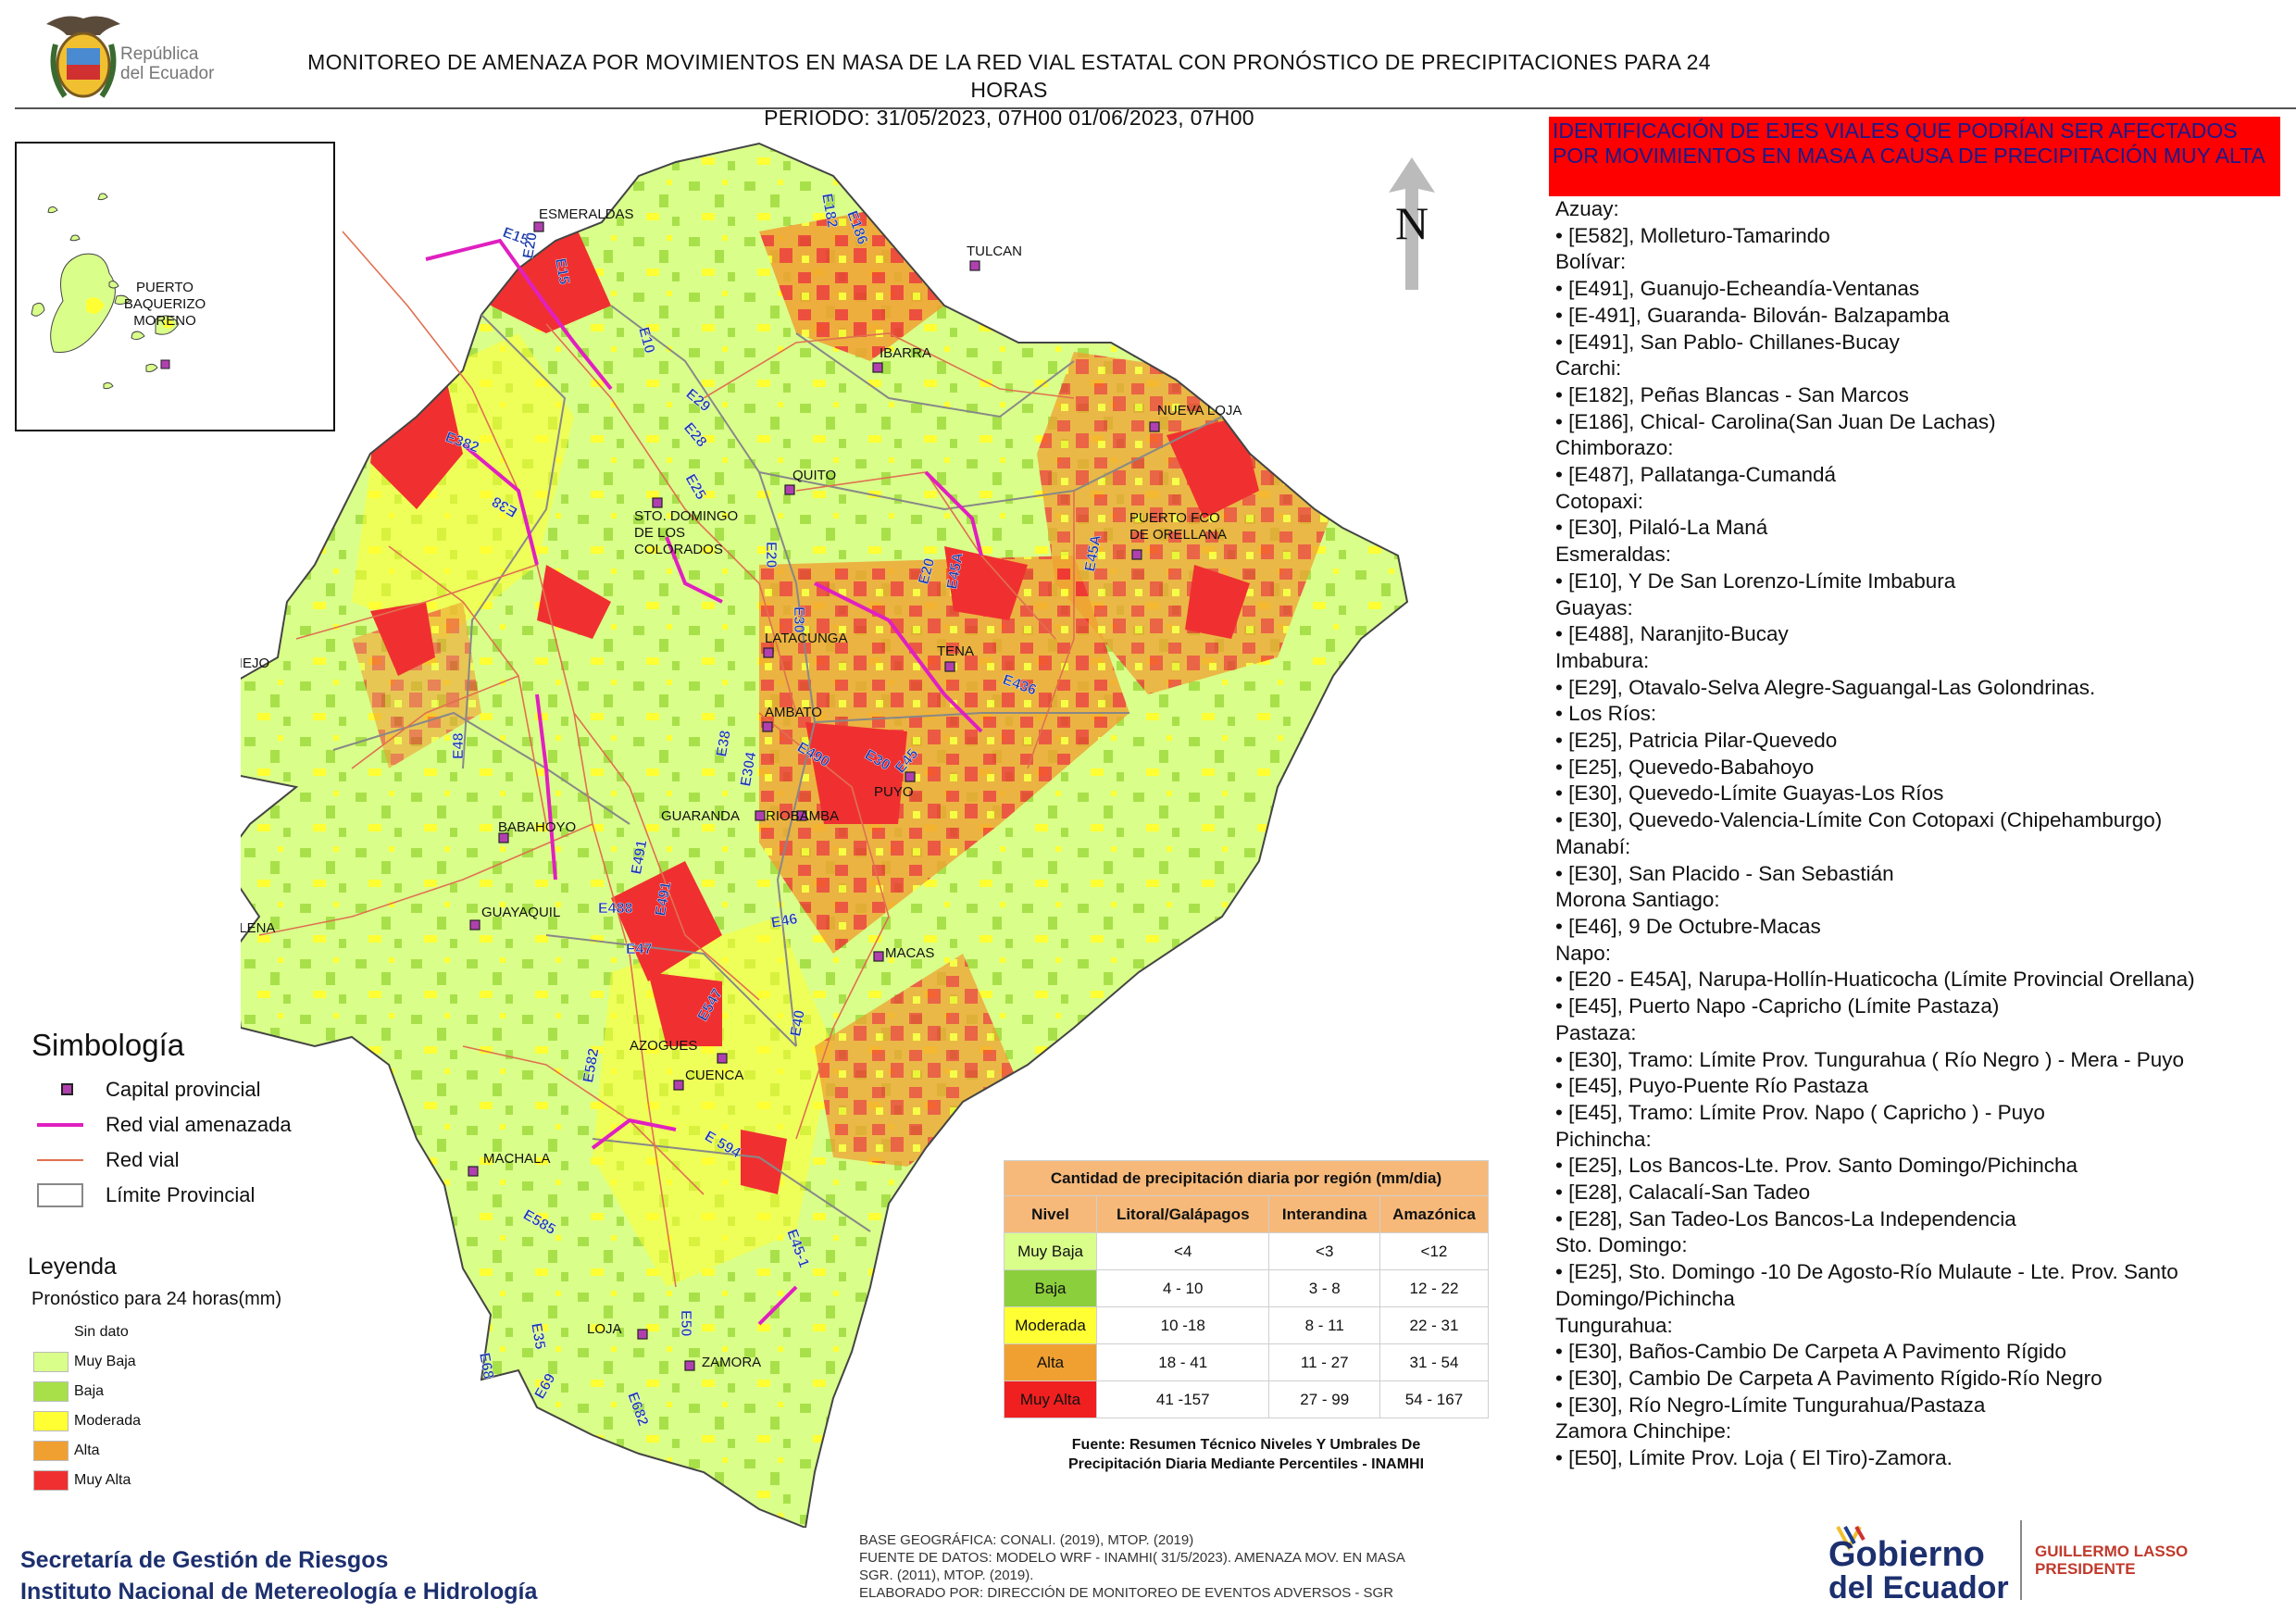 The width and height of the screenshot is (2296, 1624). I want to click on gobierno-ecuador-logo: Gobierno del Ecuador, so click(1967, 1558).